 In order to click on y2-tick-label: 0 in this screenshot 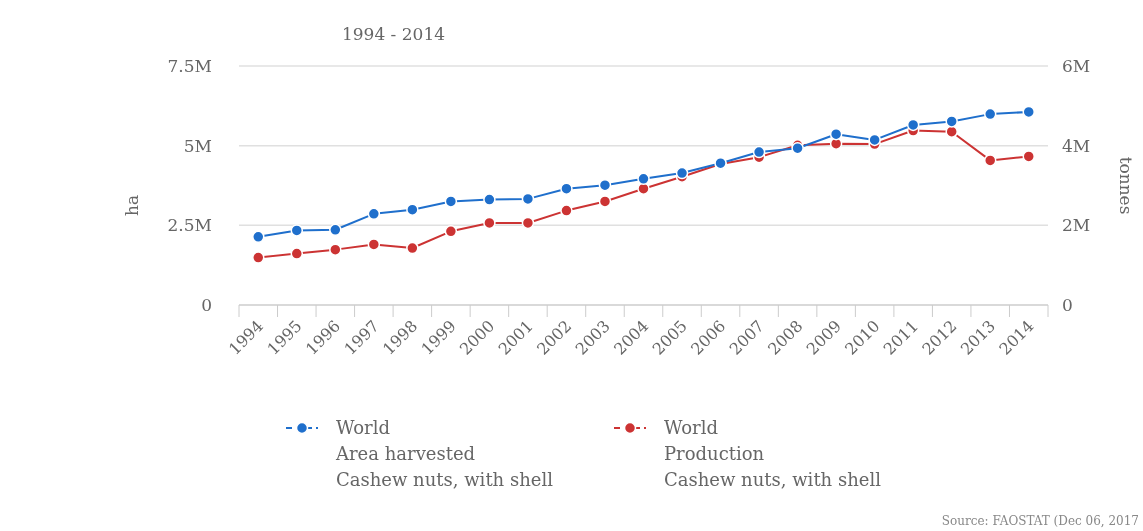, I will do `click(1067, 305)`.